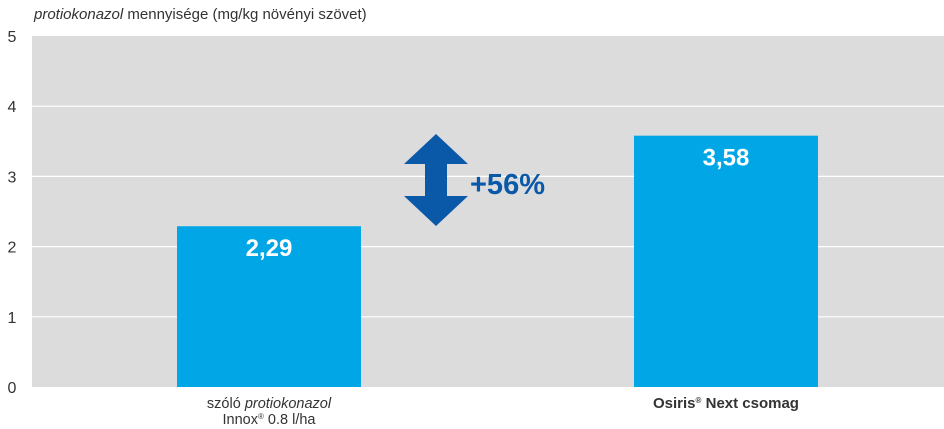  Describe the element at coordinates (288, 404) in the screenshot. I see `x-cat-1-italic: protiokonazol` at that location.